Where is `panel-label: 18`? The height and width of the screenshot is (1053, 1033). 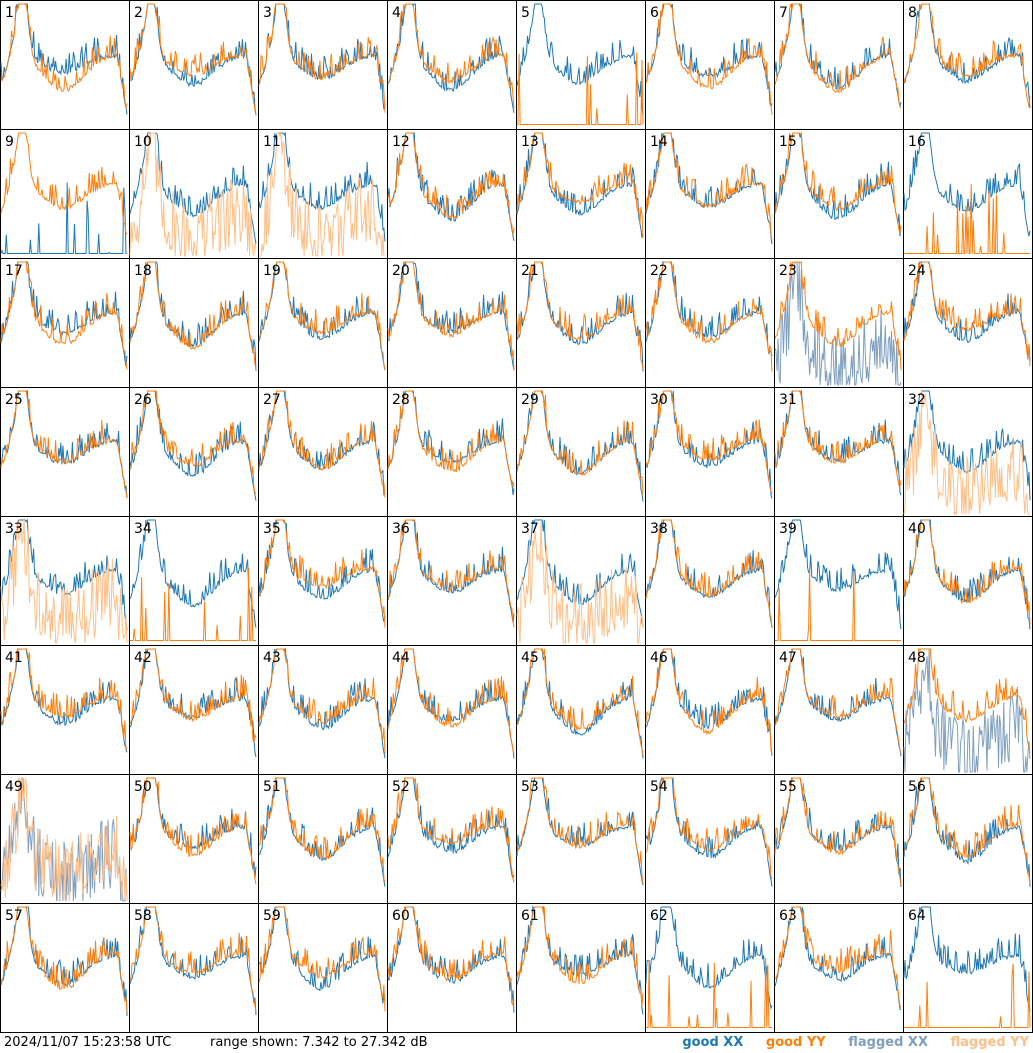 panel-label: 18 is located at coordinates (143, 271).